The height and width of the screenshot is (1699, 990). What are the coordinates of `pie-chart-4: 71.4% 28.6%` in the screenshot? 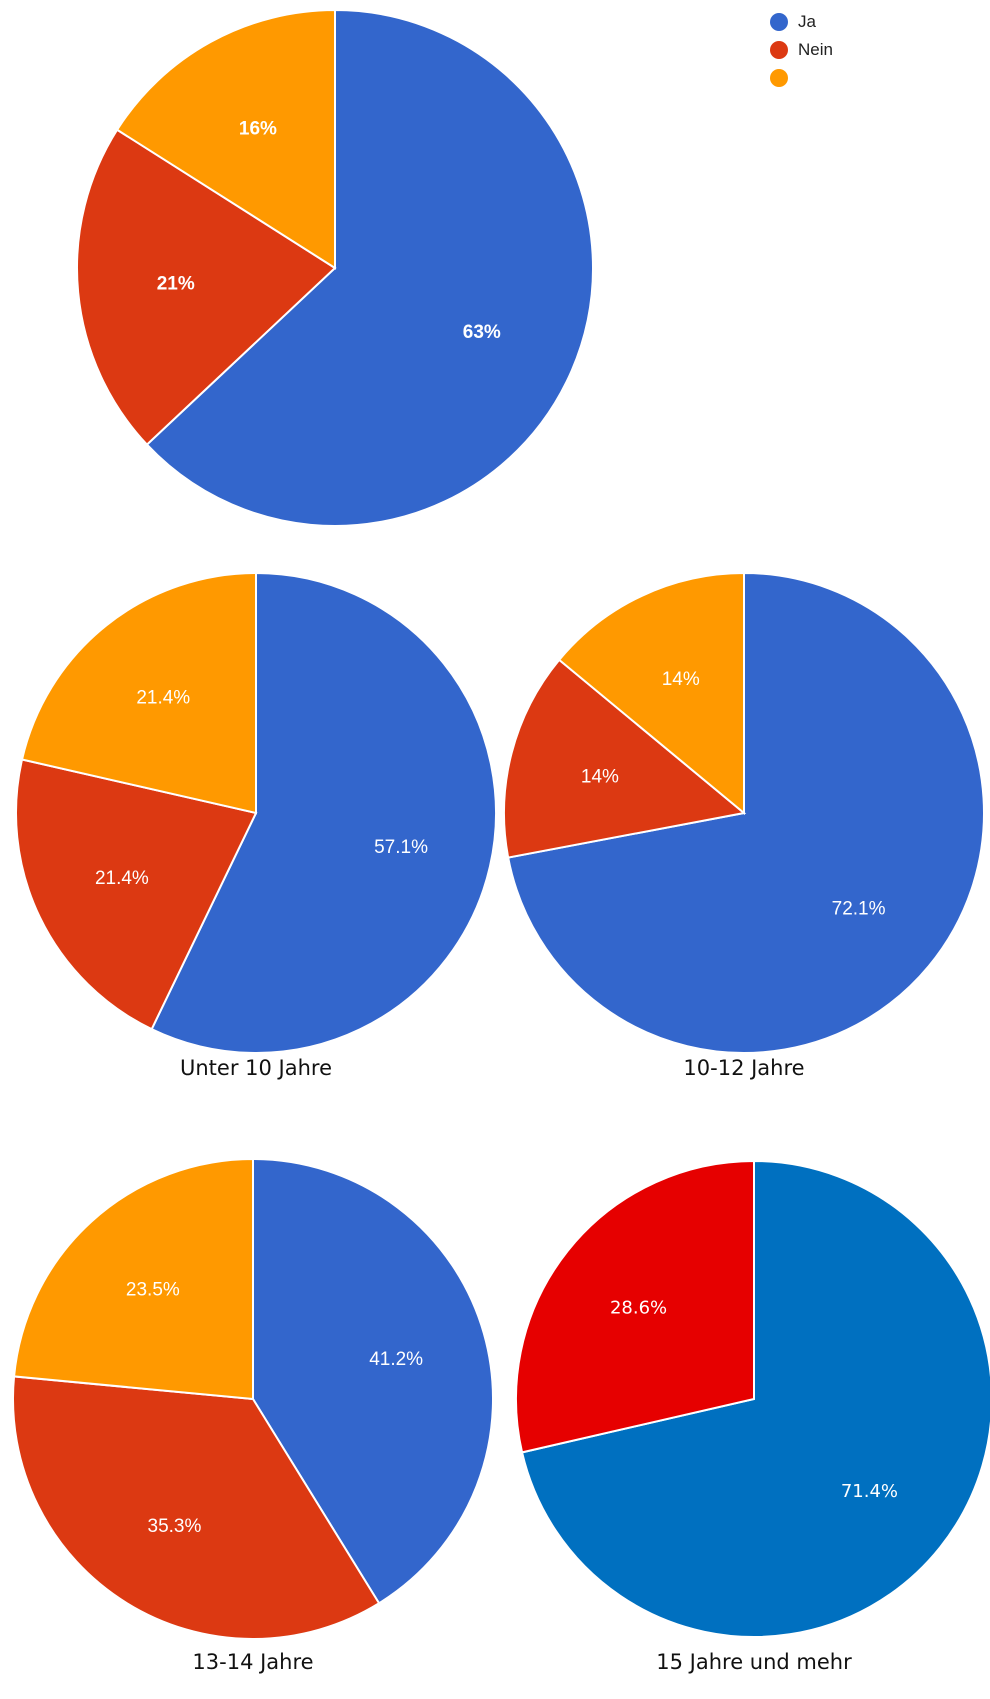 It's located at (752, 1398).